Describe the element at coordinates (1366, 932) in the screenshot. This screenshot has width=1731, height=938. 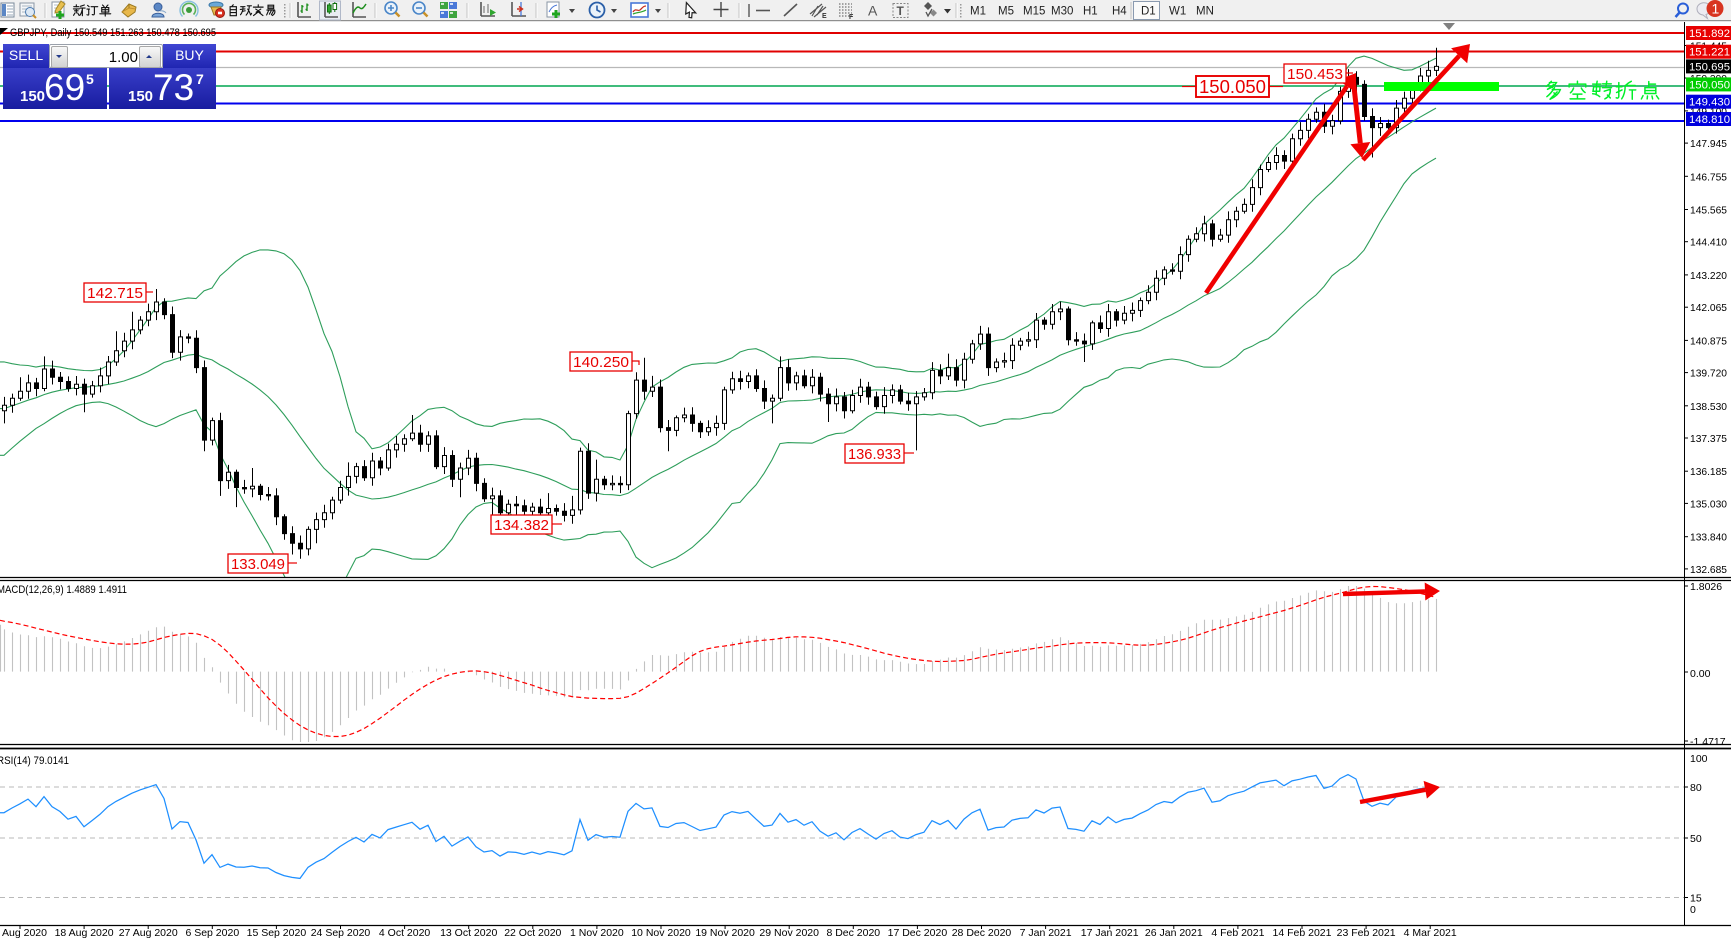
I see `svg-text: 23 Feb 2021` at that location.